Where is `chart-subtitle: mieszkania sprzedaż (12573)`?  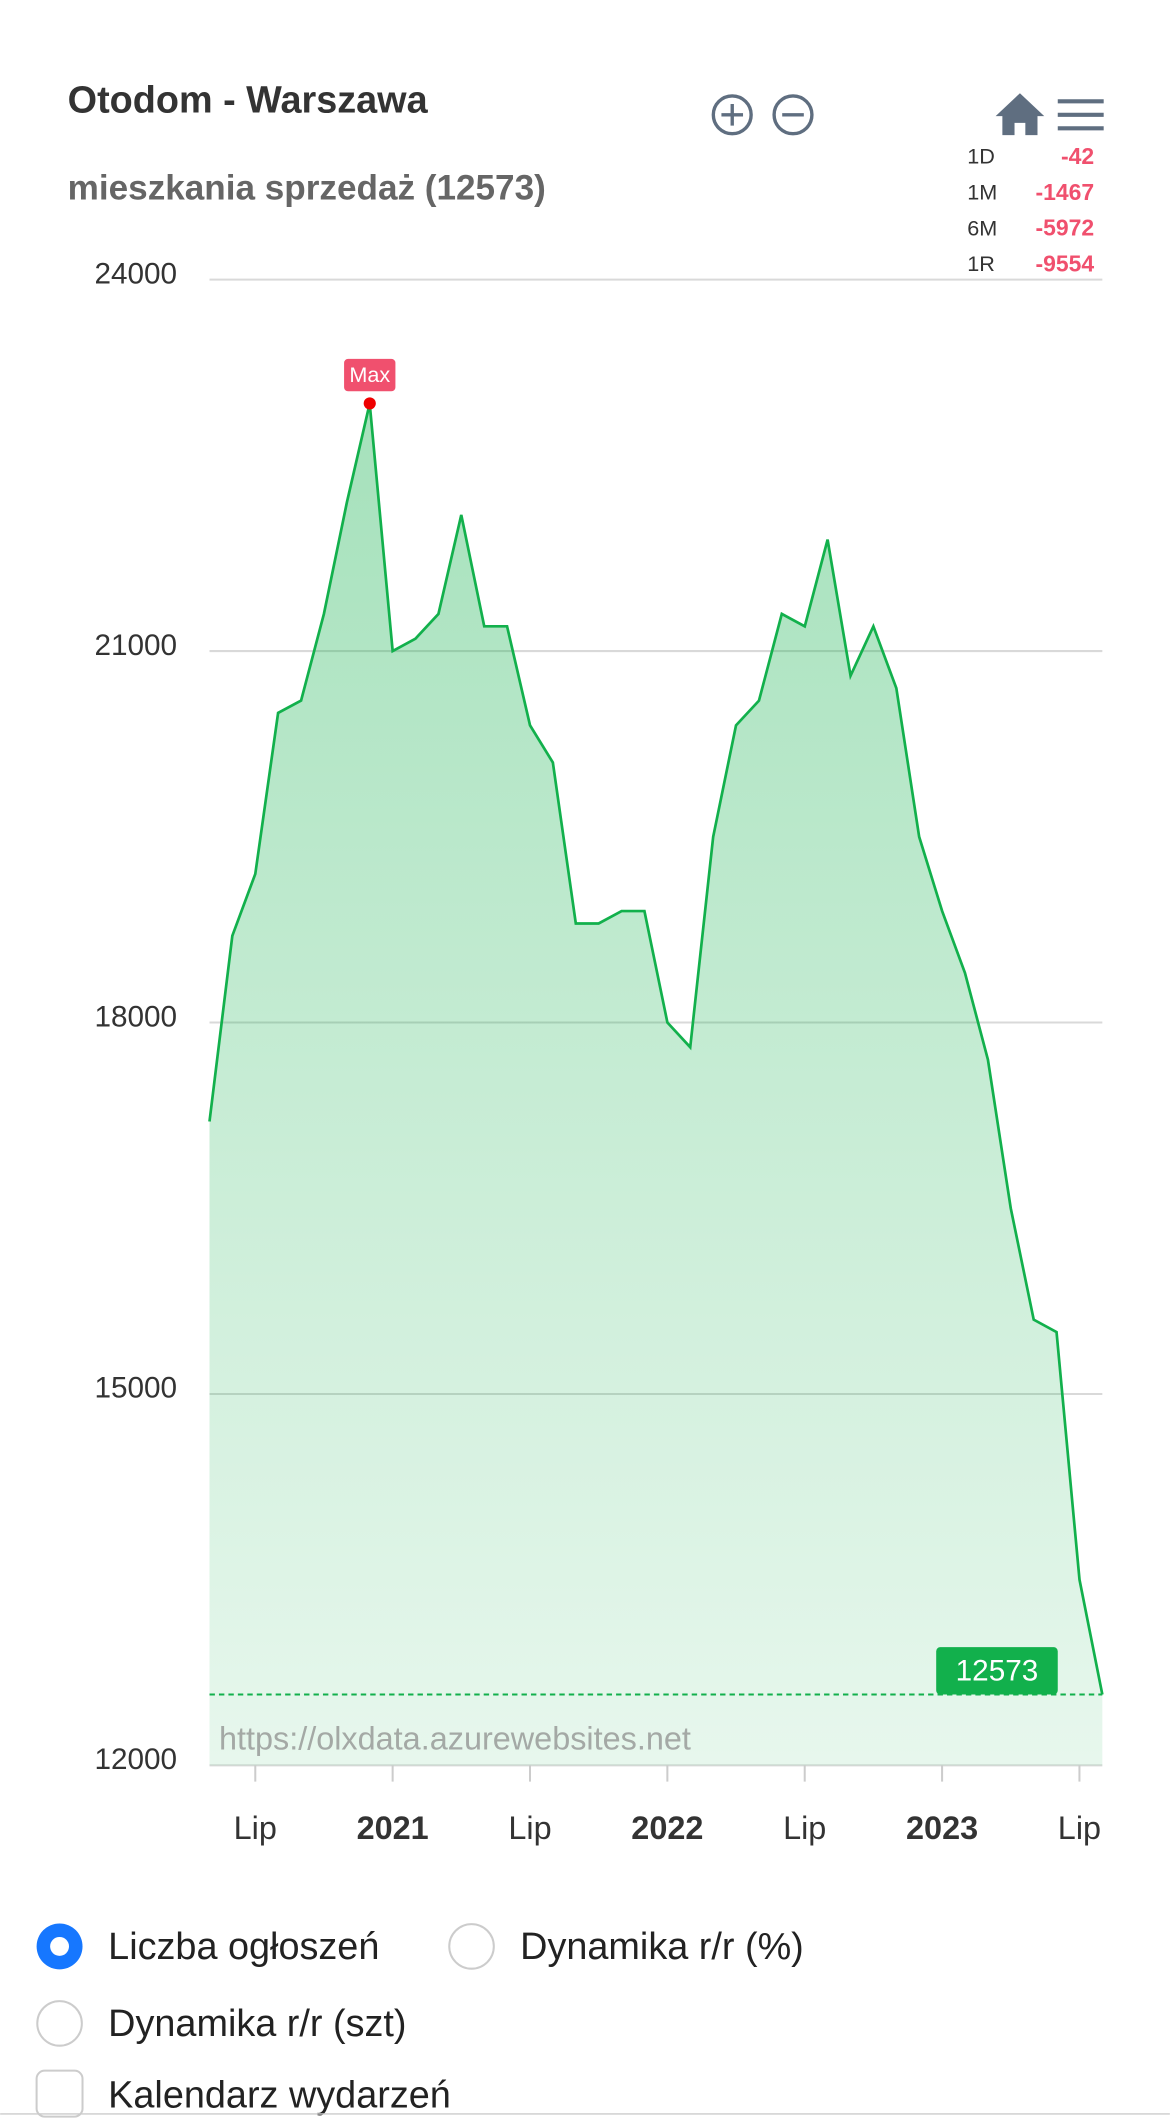 chart-subtitle: mieszkania sprzedaż (12573) is located at coordinates (307, 188).